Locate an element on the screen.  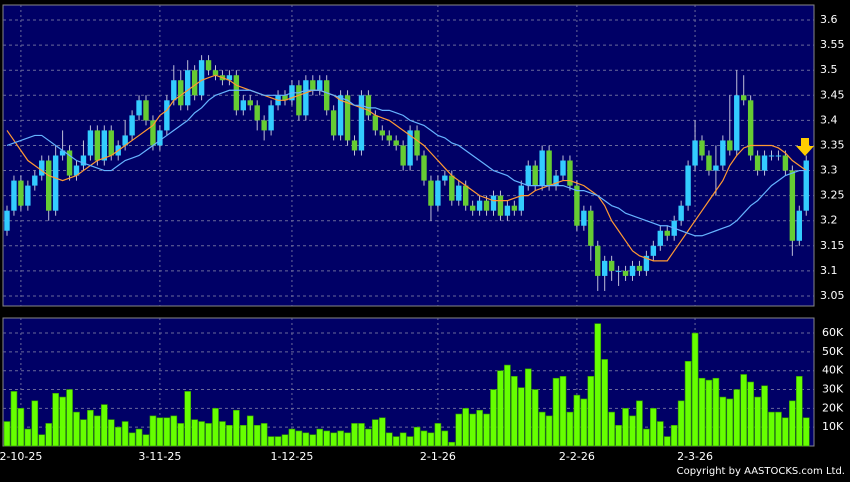
y-tick-label: 10K is located at coordinates (833, 426).